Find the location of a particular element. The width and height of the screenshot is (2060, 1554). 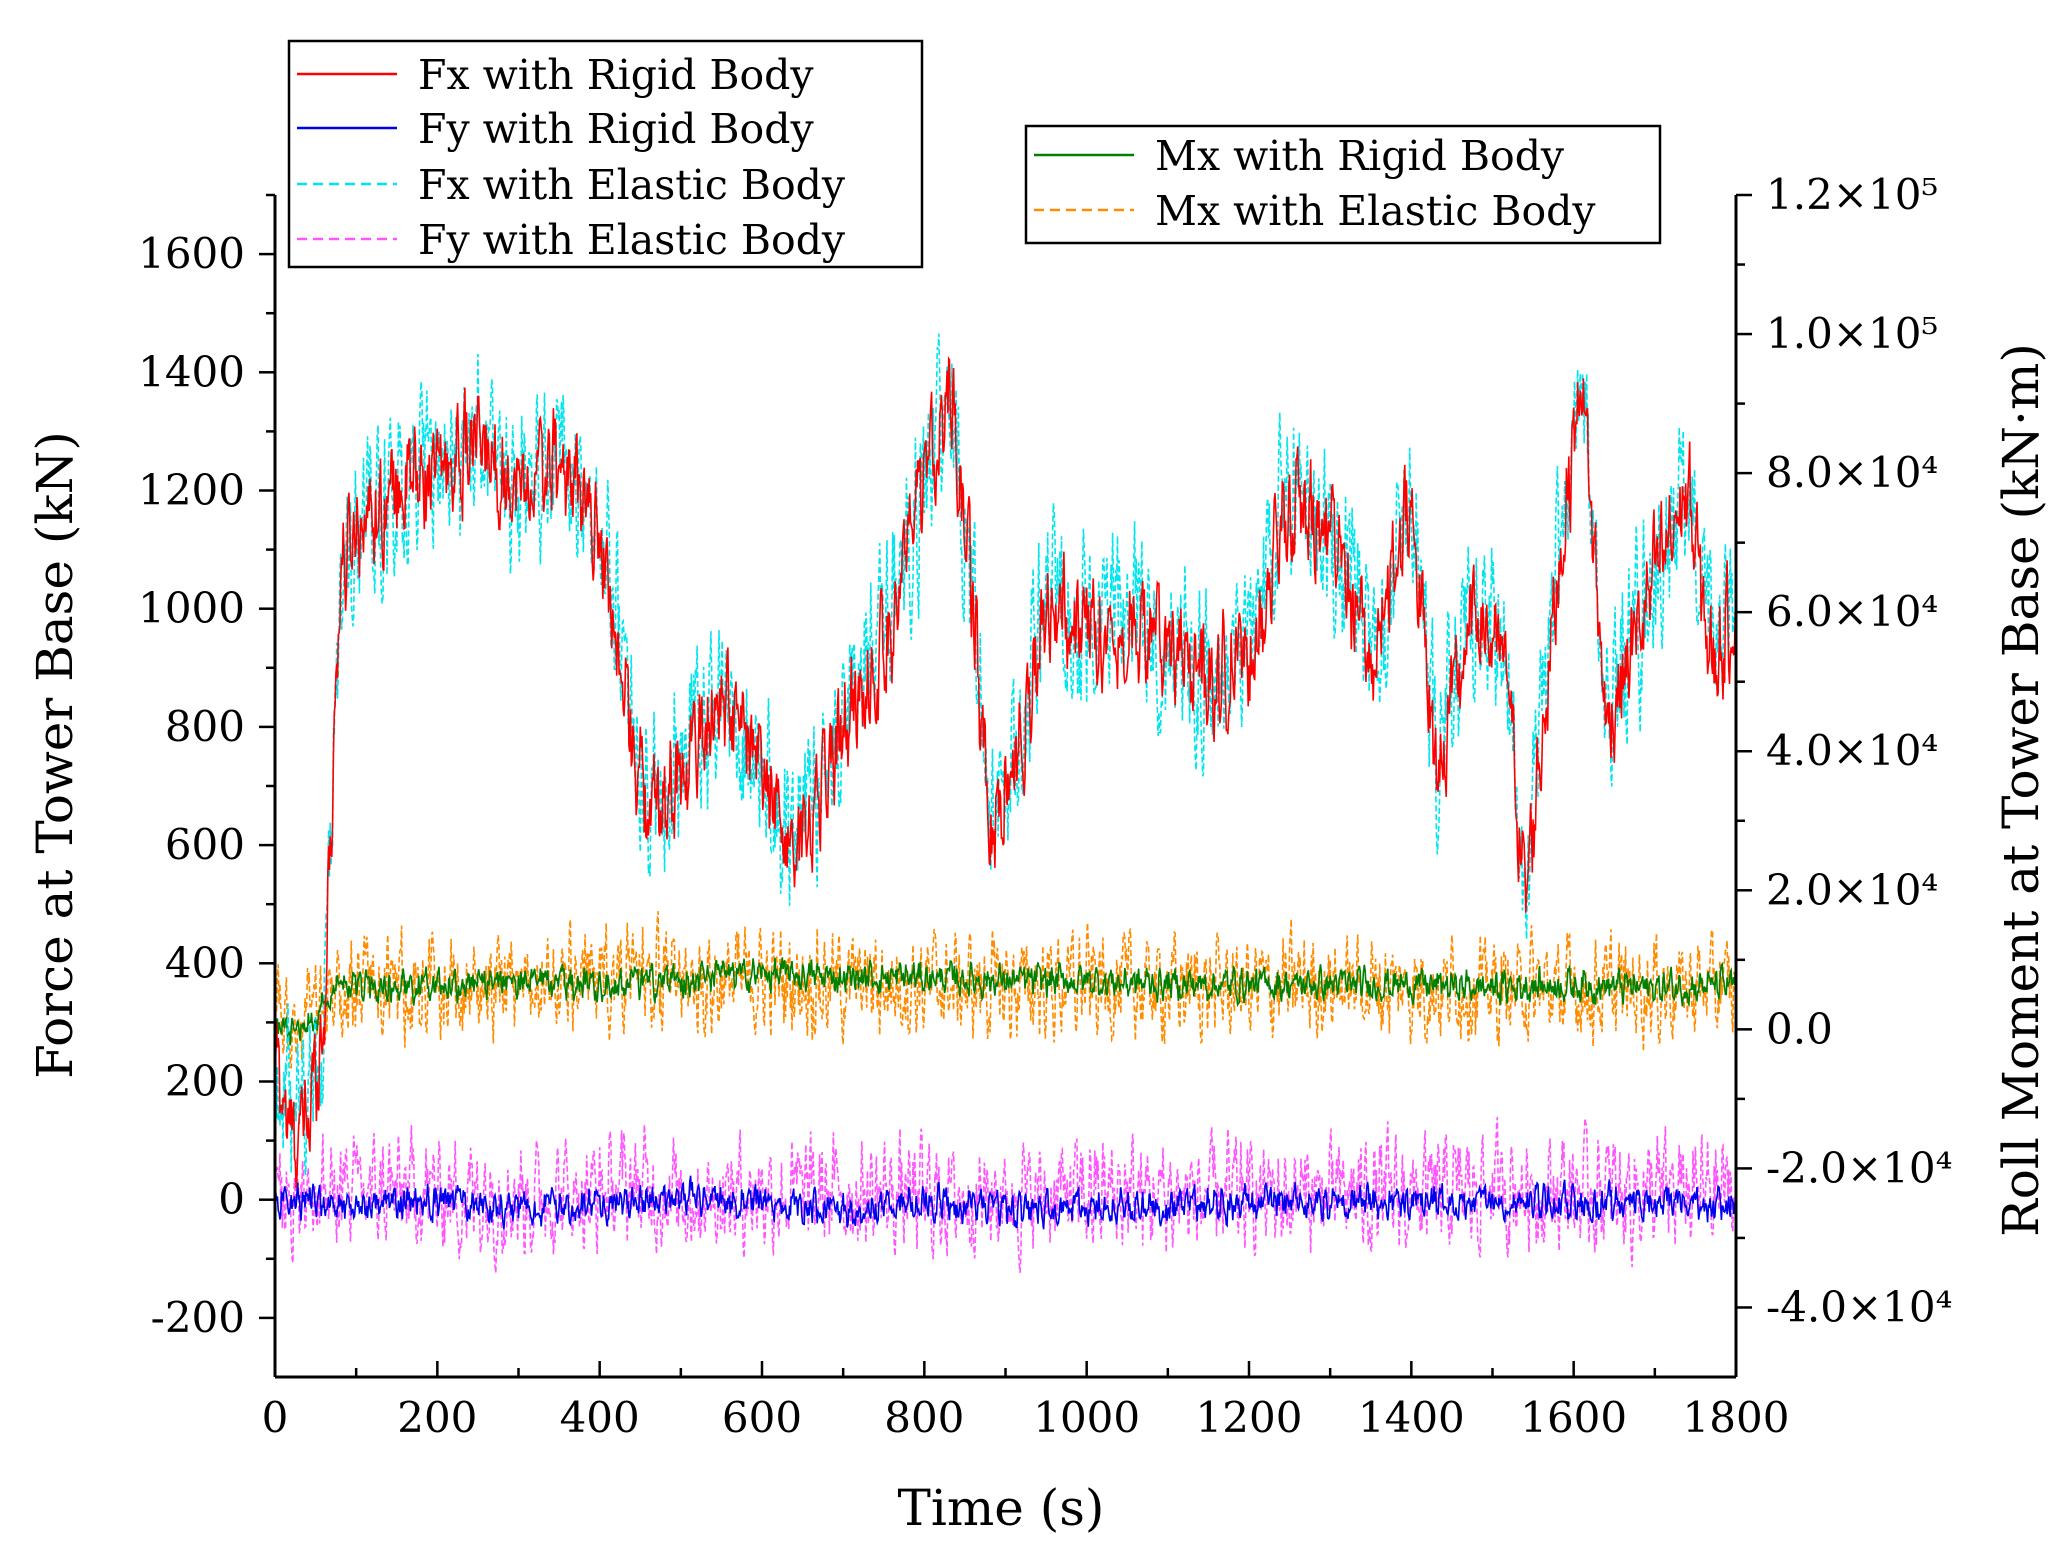

x-tick-label-0: 0 is located at coordinates (275, 1417).